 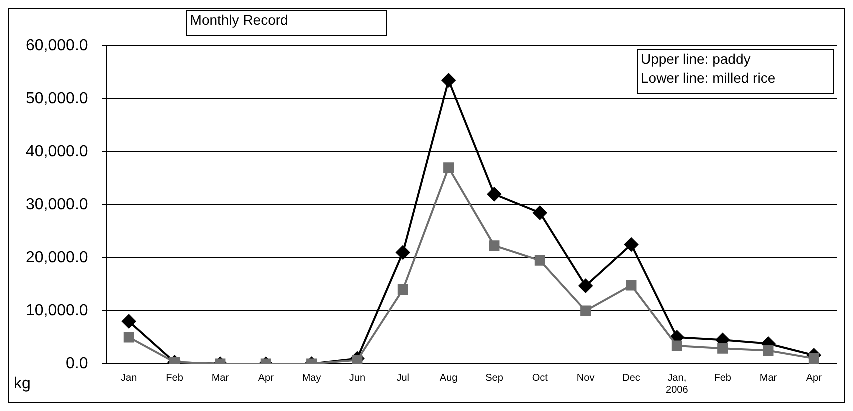 What do you see at coordinates (495, 378) in the screenshot?
I see `x-tick-label: Sep` at bounding box center [495, 378].